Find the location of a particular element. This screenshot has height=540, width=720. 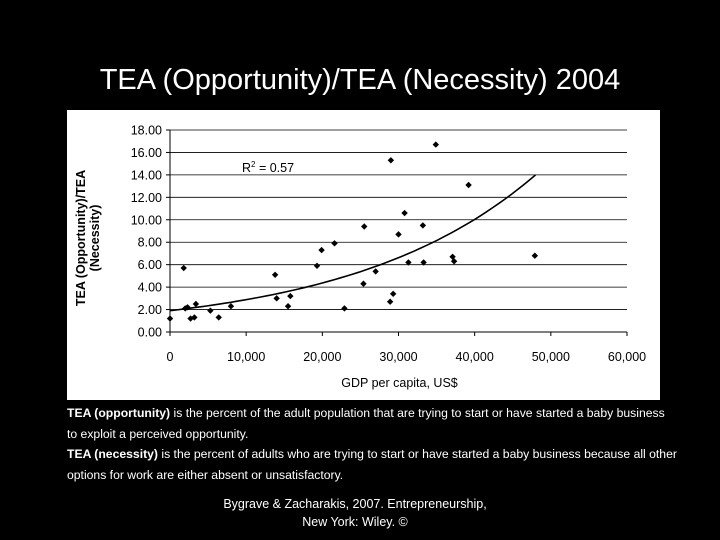

trendline is located at coordinates (353, 243).